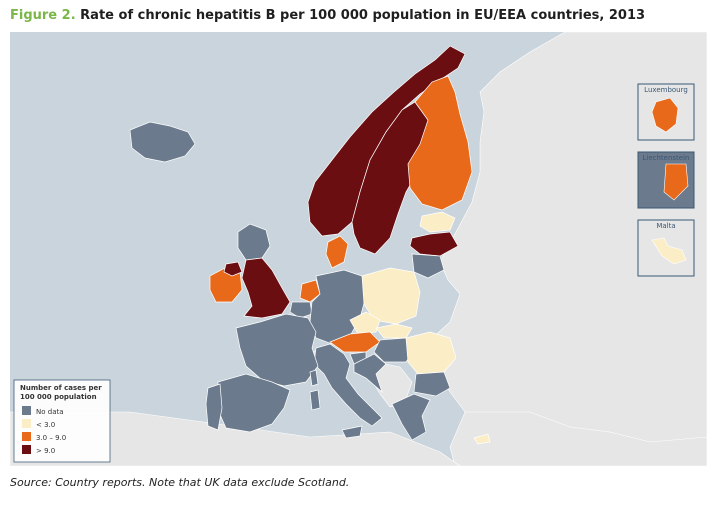 This screenshot has width=723, height=508. I want to click on legend-swatch-gt9, so click(26, 449).